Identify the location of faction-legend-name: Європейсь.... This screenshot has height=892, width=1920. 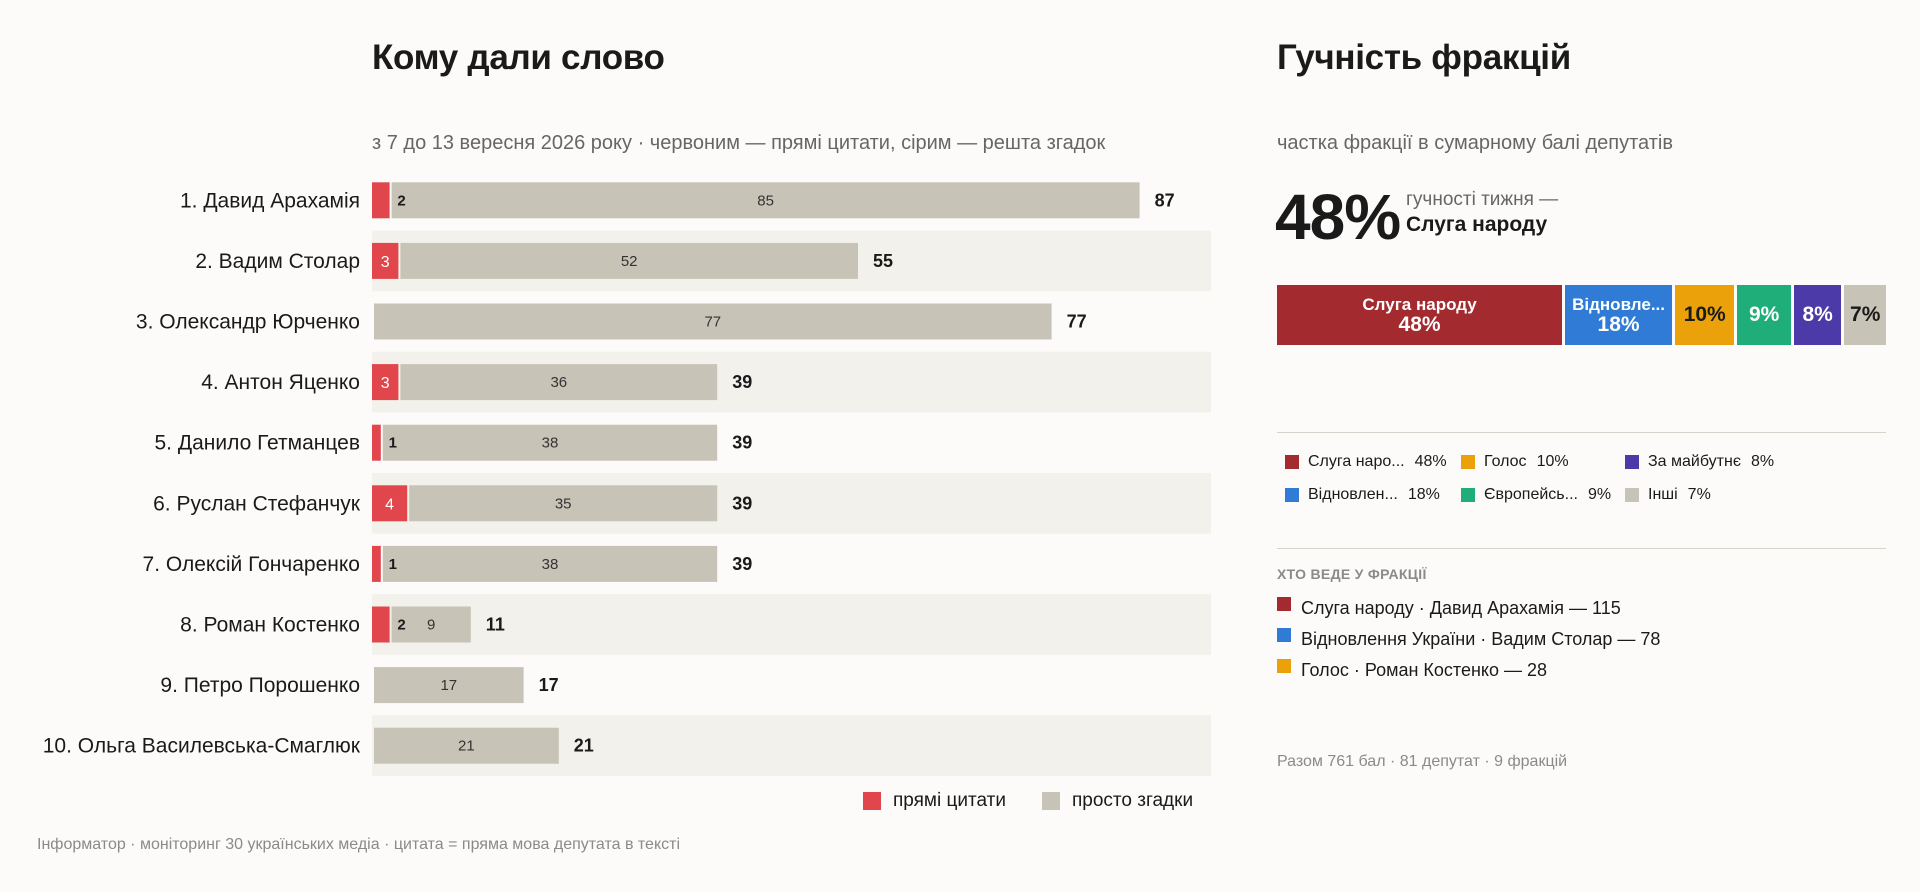
(1531, 494).